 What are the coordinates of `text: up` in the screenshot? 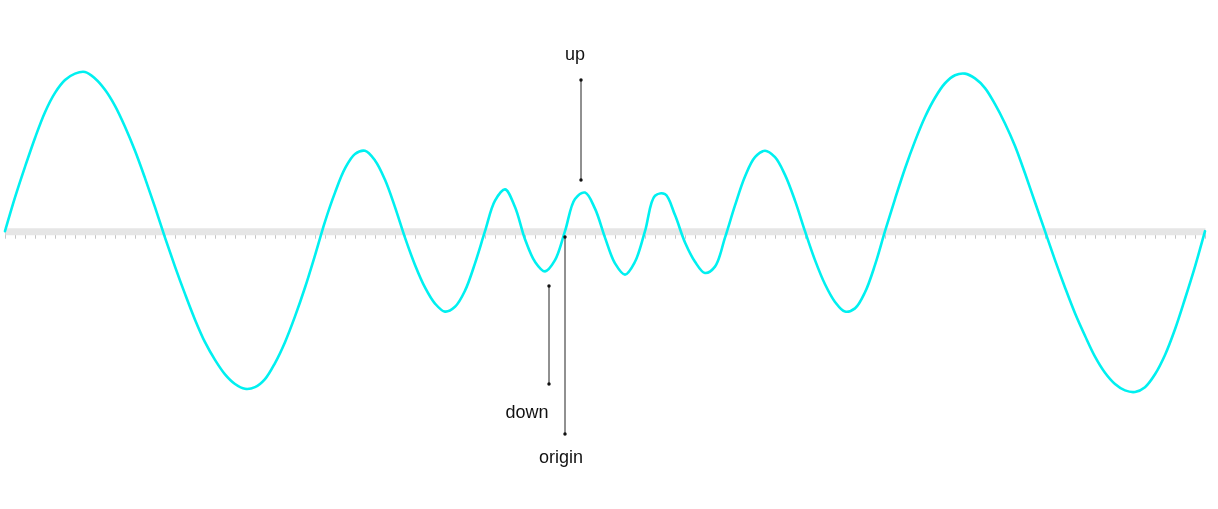 It's located at (575, 54).